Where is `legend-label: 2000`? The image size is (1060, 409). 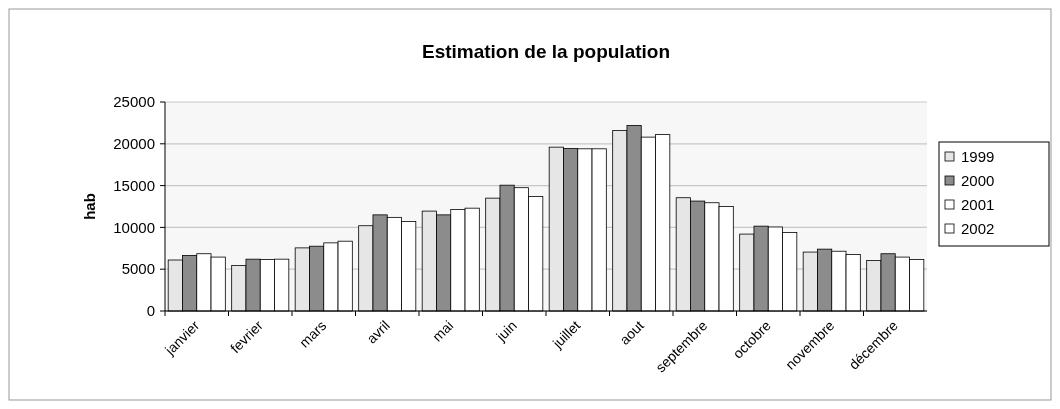 legend-label: 2000 is located at coordinates (978, 181).